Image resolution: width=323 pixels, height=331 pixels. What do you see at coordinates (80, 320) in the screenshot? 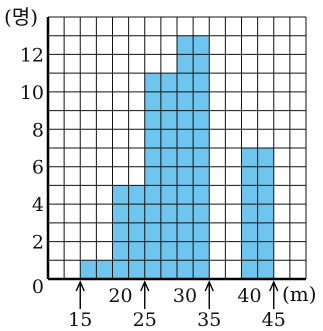
I see `x-tick-label-lower: 15` at bounding box center [80, 320].